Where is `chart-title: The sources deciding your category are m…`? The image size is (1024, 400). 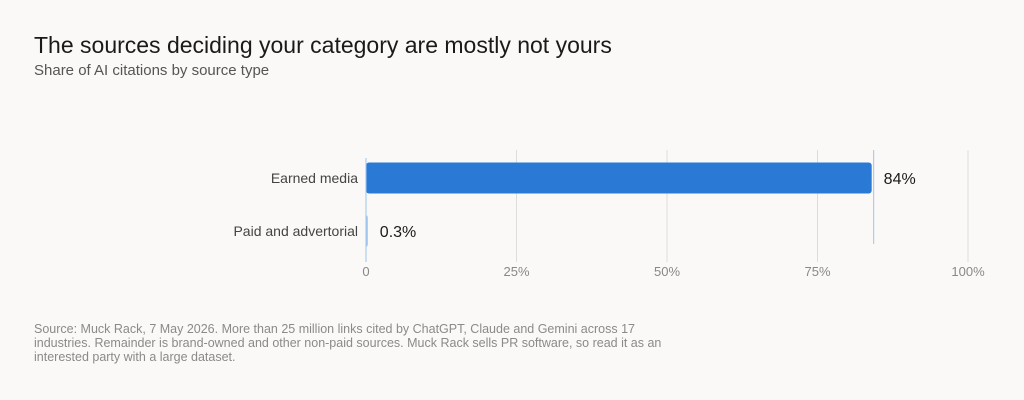 chart-title: The sources deciding your category are m… is located at coordinates (323, 45).